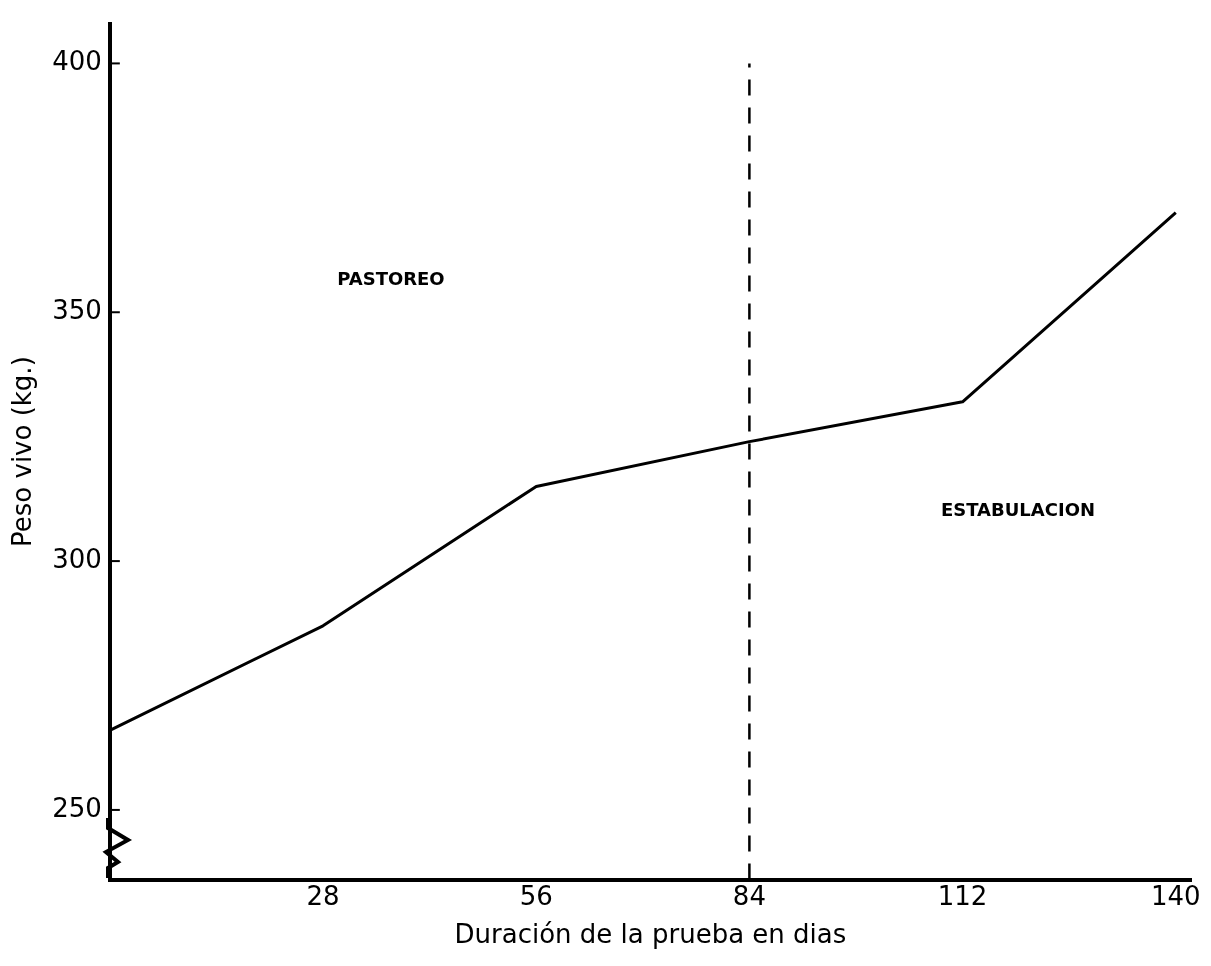  What do you see at coordinates (22, 451) in the screenshot?
I see `y-axis-title: Peso vivo (kg.)` at bounding box center [22, 451].